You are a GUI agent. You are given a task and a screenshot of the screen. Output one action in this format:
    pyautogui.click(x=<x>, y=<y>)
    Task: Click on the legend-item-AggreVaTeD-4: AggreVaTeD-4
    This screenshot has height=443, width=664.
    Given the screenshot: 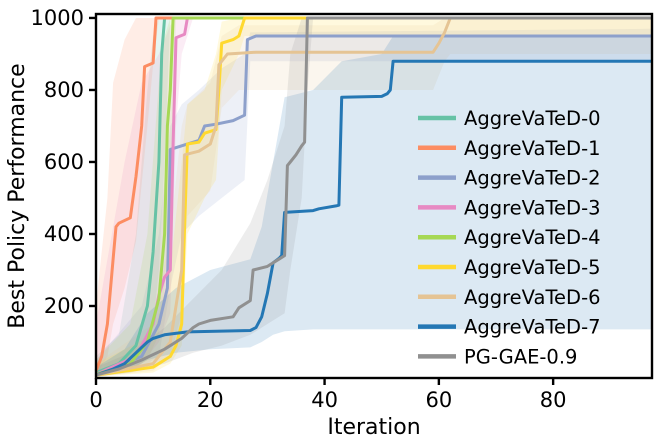 What is the action you would take?
    pyautogui.click(x=509, y=237)
    